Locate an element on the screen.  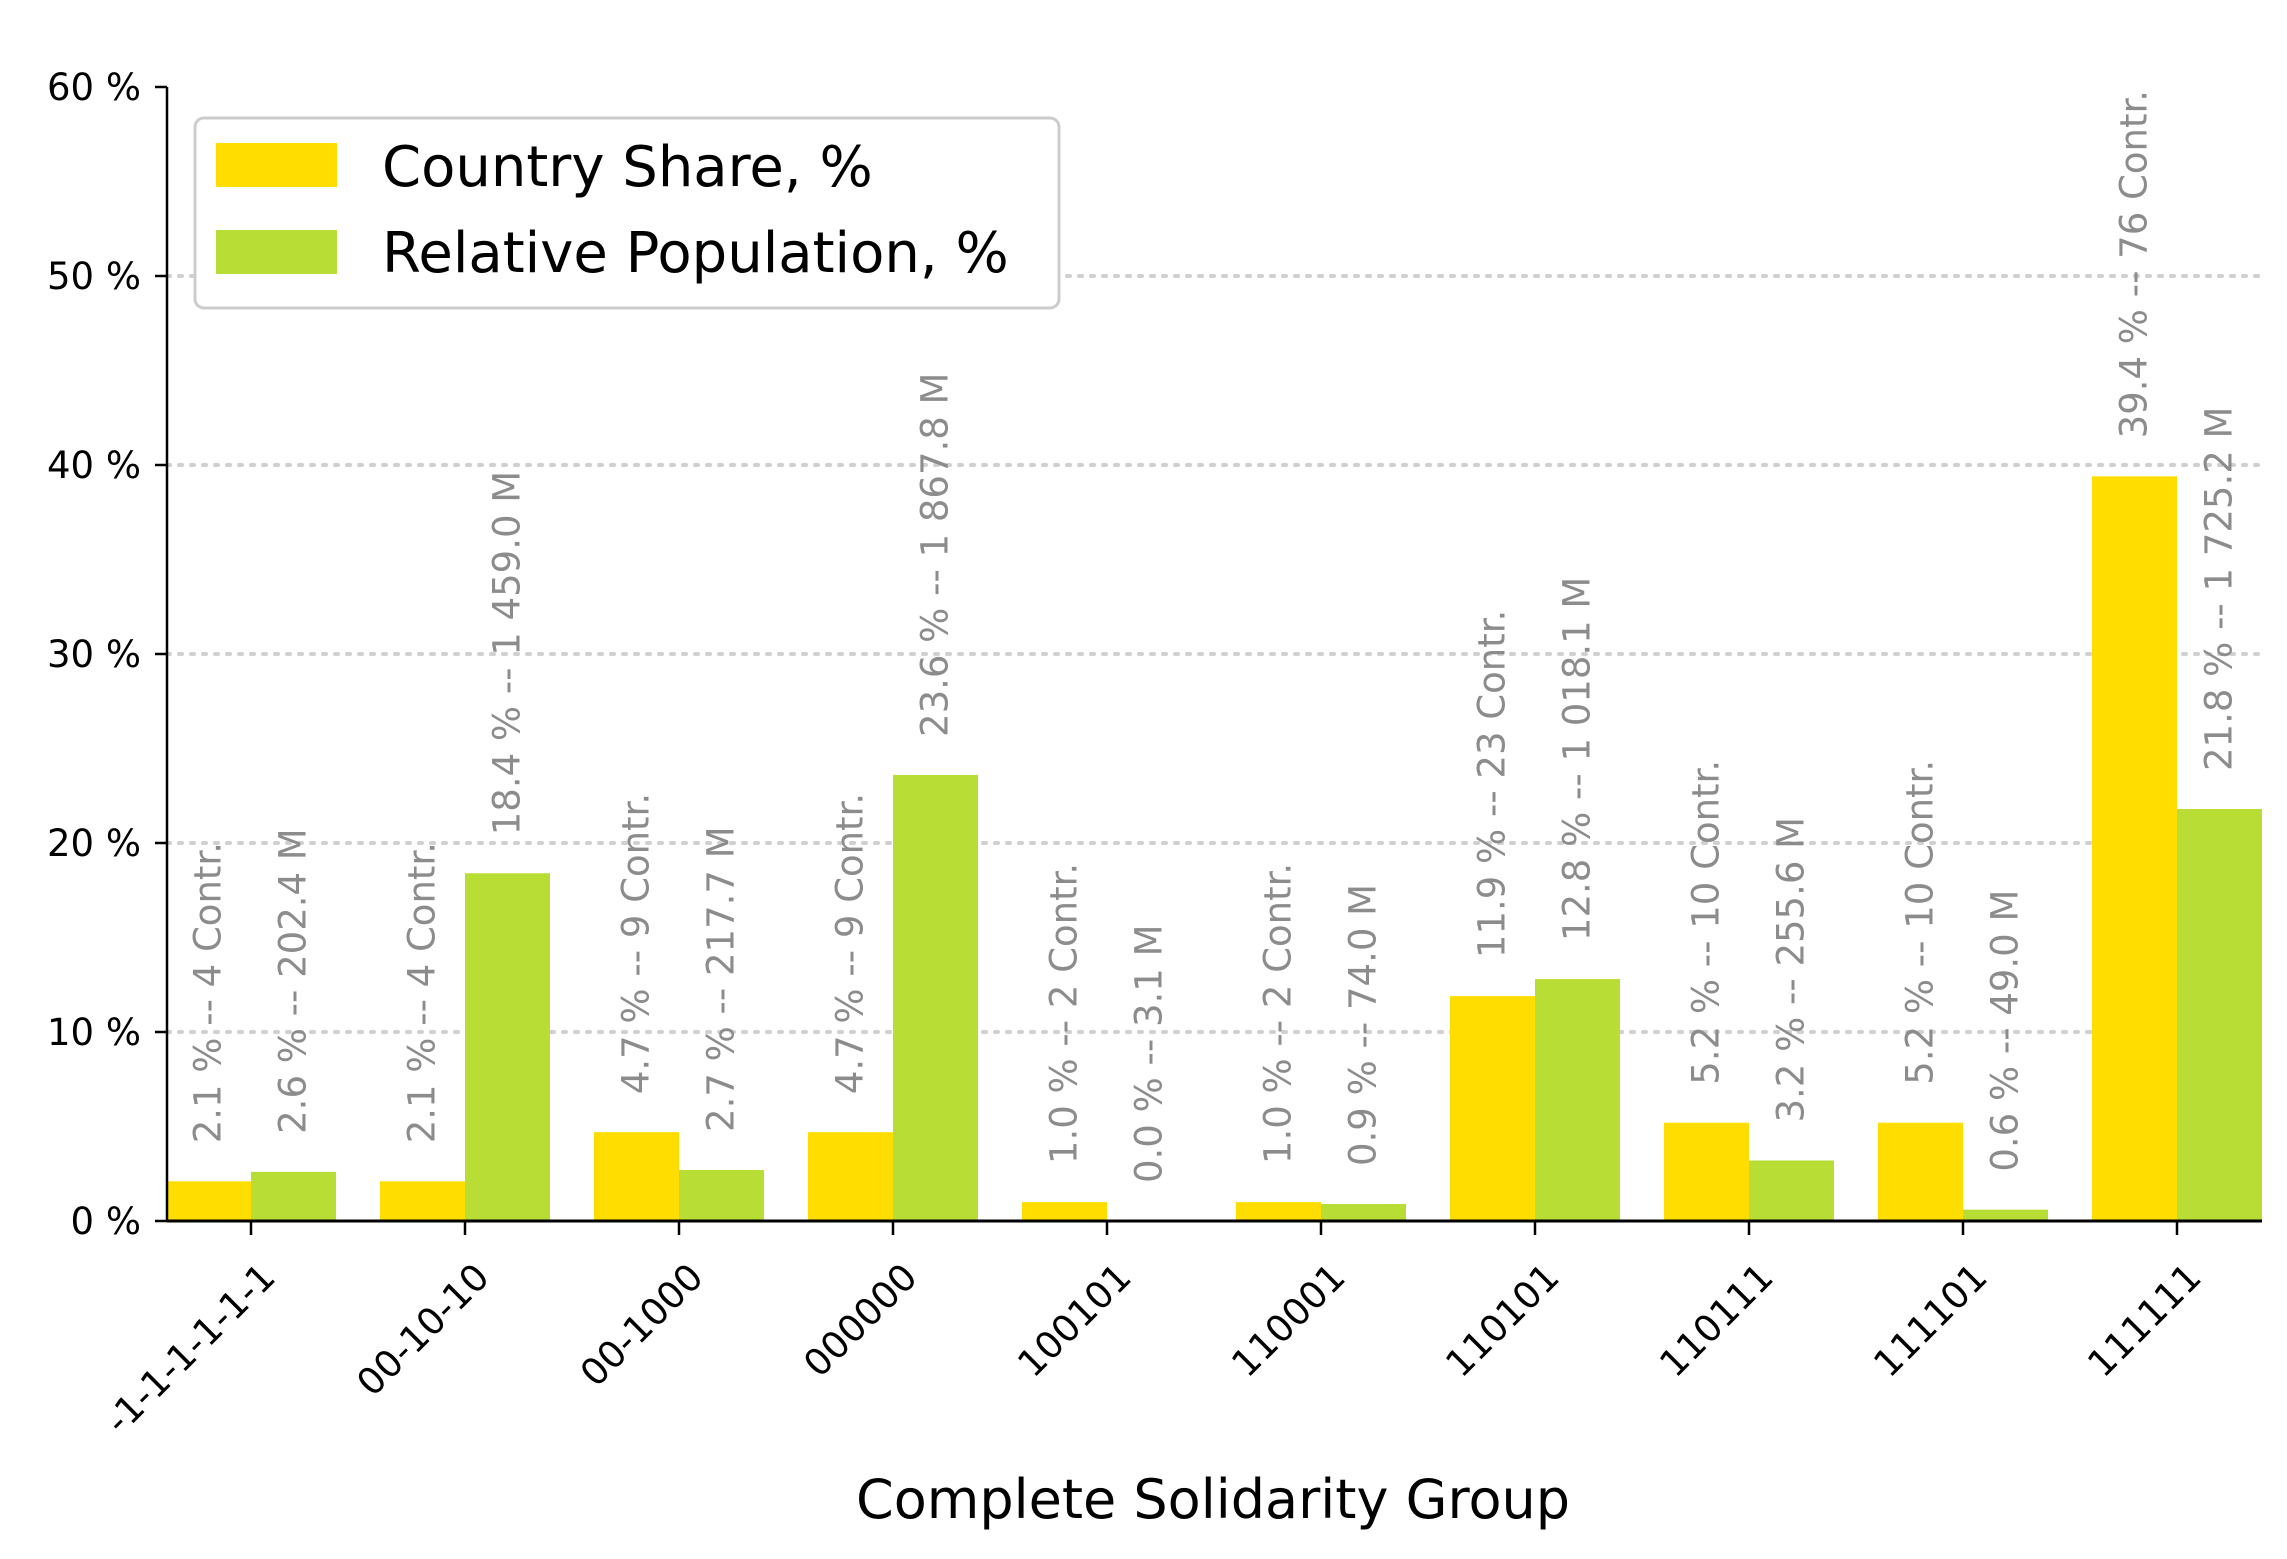
bar-country-share--1-1-1-1-1-1 is located at coordinates (208, 1201).